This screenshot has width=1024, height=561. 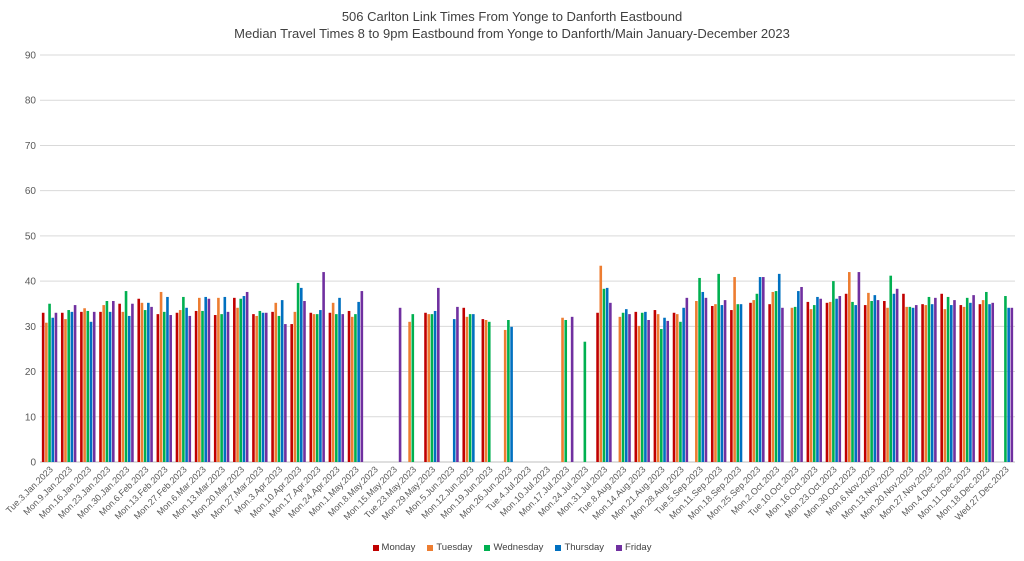 I want to click on legend-item-tuesday: Tuesday, so click(x=449, y=547).